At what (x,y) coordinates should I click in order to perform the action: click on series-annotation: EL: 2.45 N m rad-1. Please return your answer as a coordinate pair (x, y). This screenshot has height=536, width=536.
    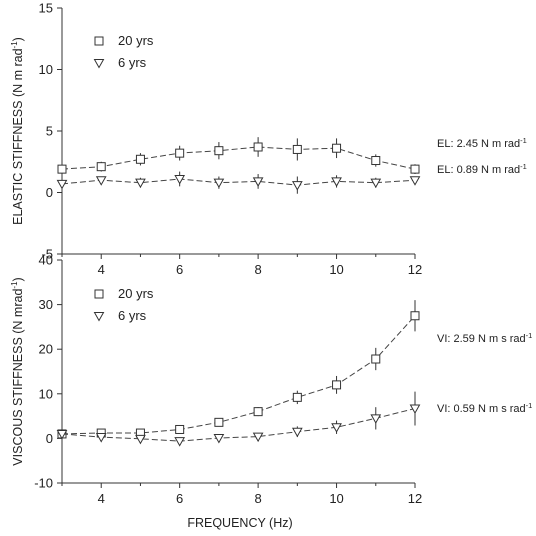
    Looking at the image, I should click on (482, 143).